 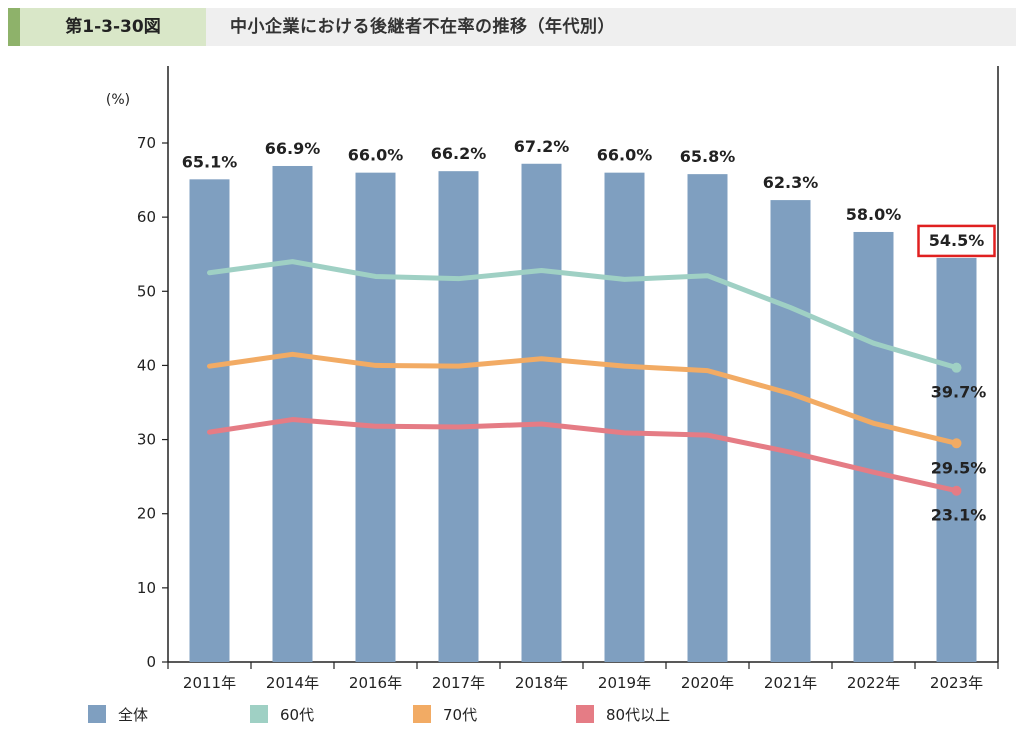 I want to click on y-tick-label: 20, so click(x=146, y=514).